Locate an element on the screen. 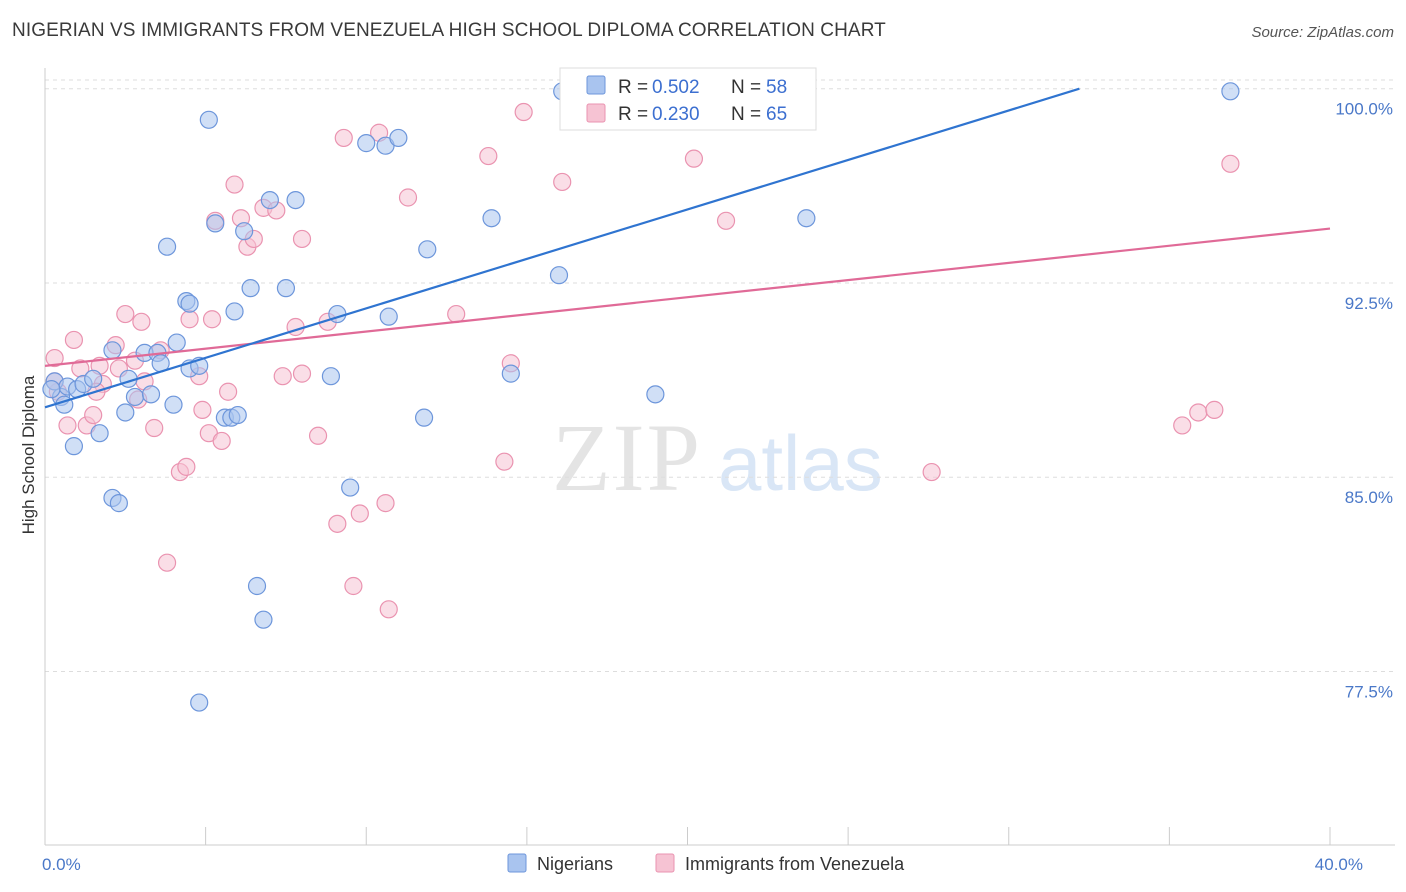 The height and width of the screenshot is (892, 1406). y-tick-label: 100.0% is located at coordinates (1364, 109).